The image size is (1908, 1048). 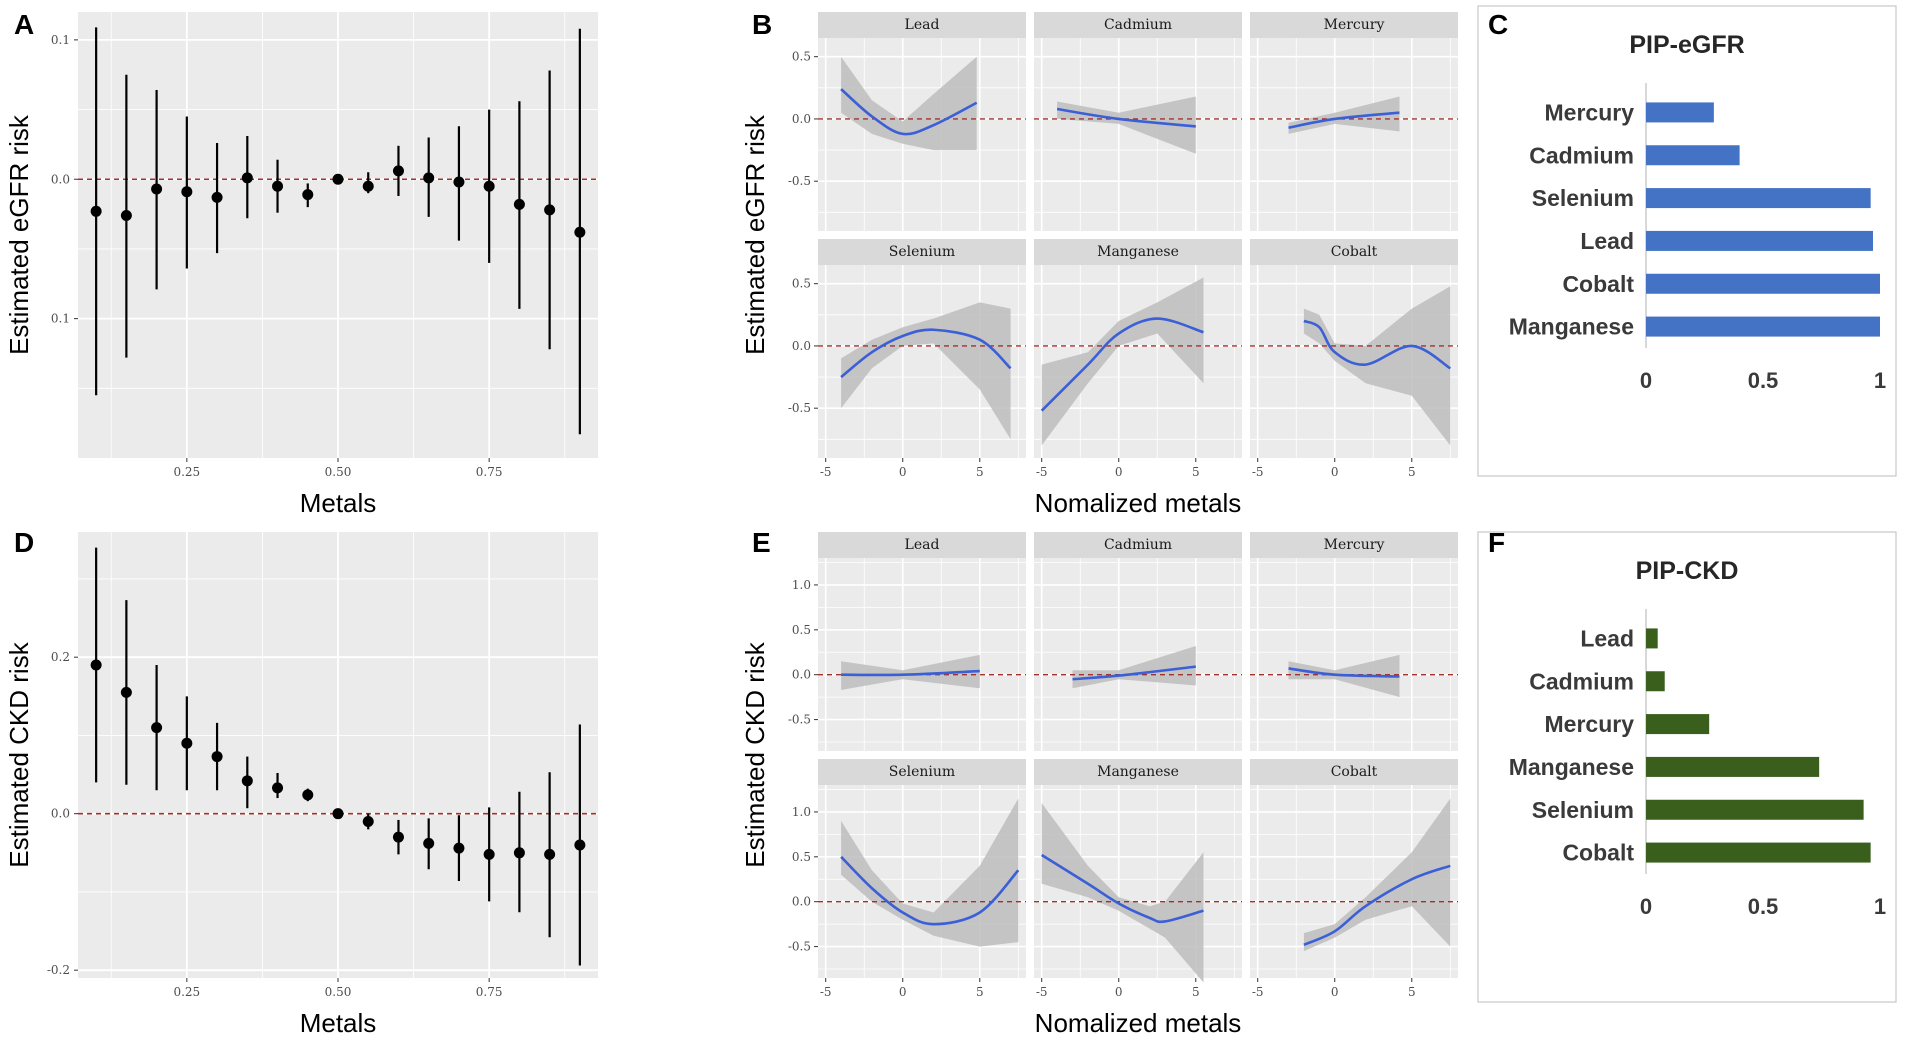 What do you see at coordinates (762, 24) in the screenshot?
I see `panel-letter-b: B` at bounding box center [762, 24].